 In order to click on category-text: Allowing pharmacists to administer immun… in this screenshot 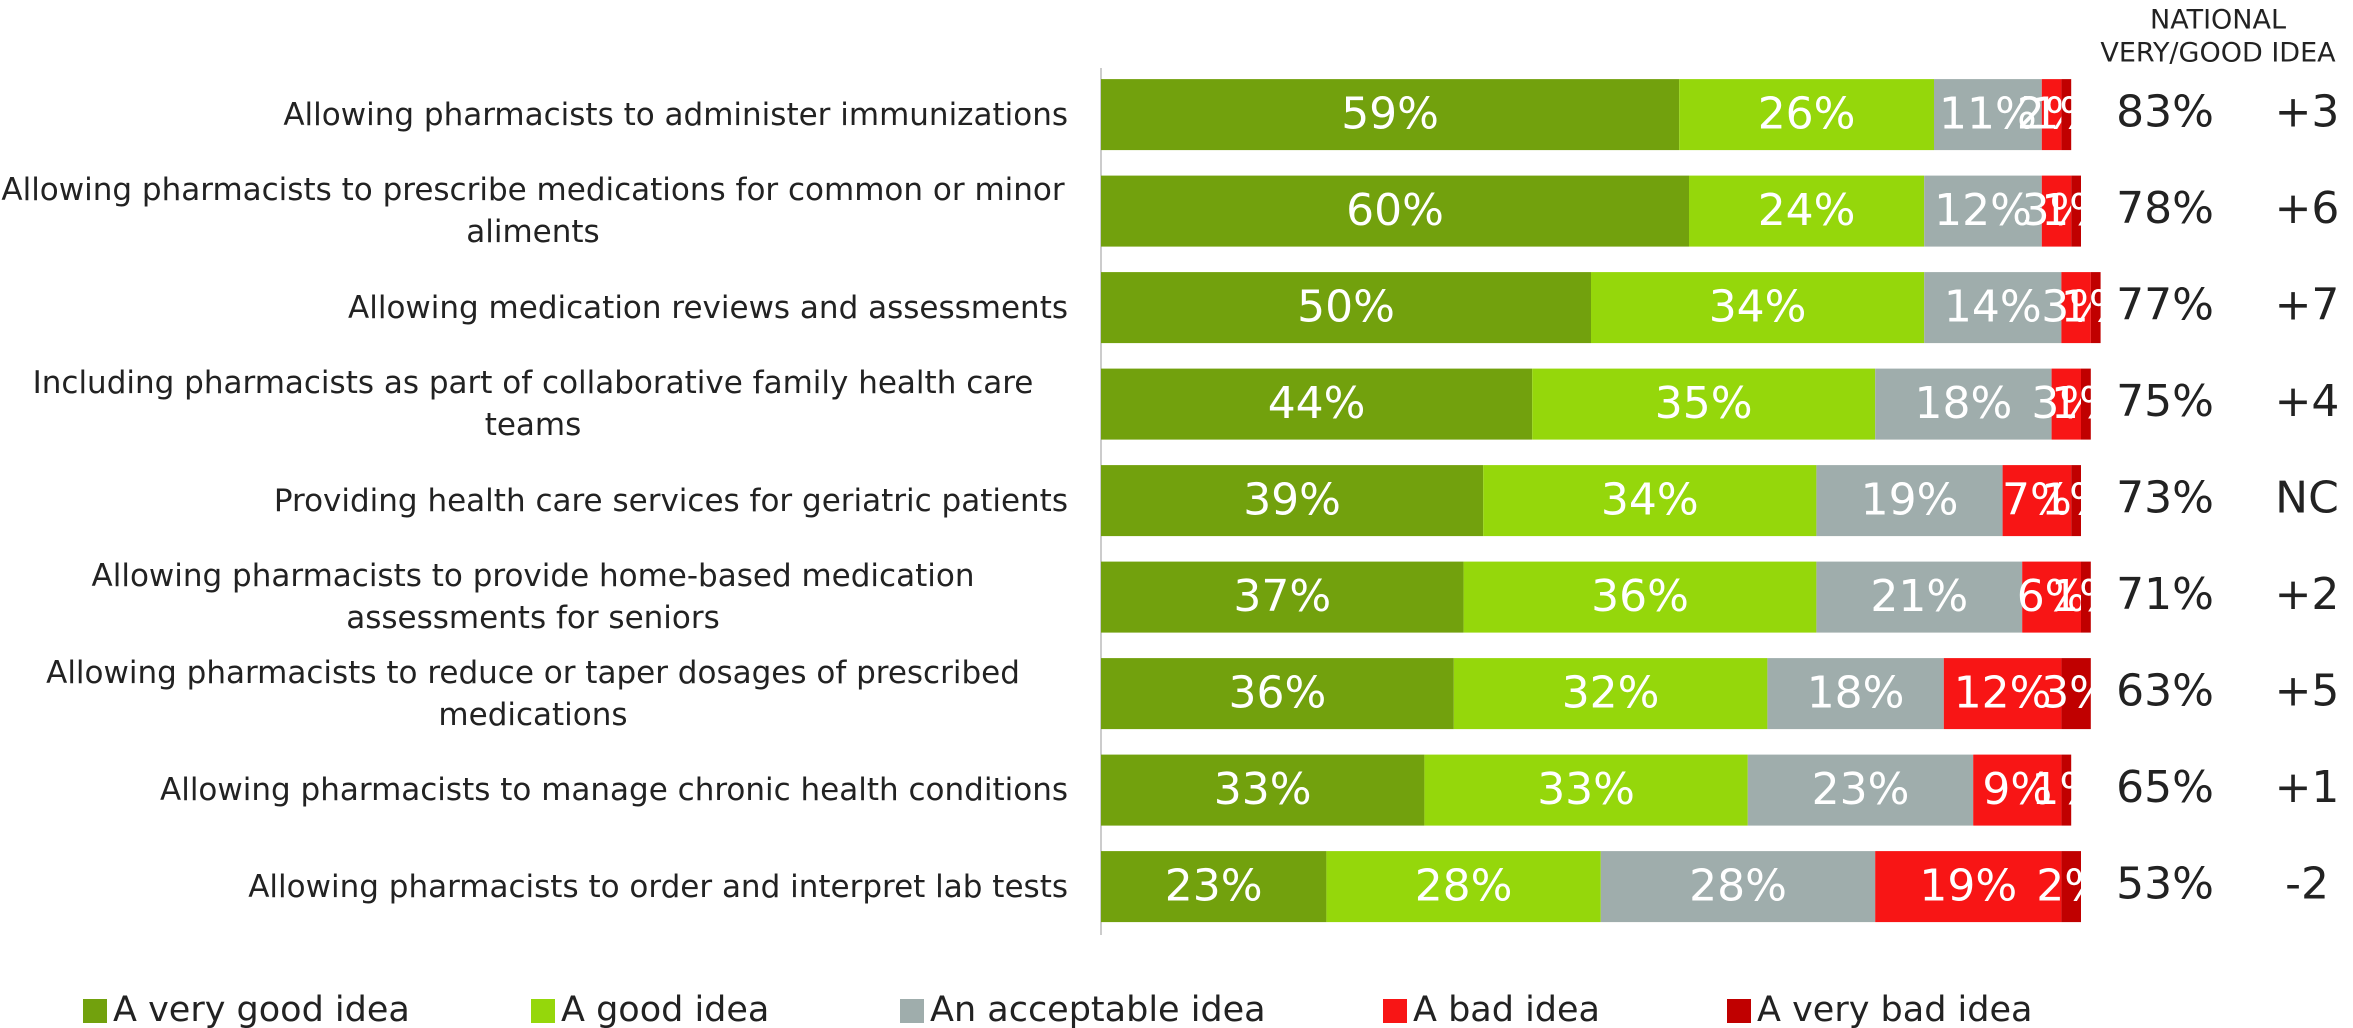, I will do `click(675, 114)`.